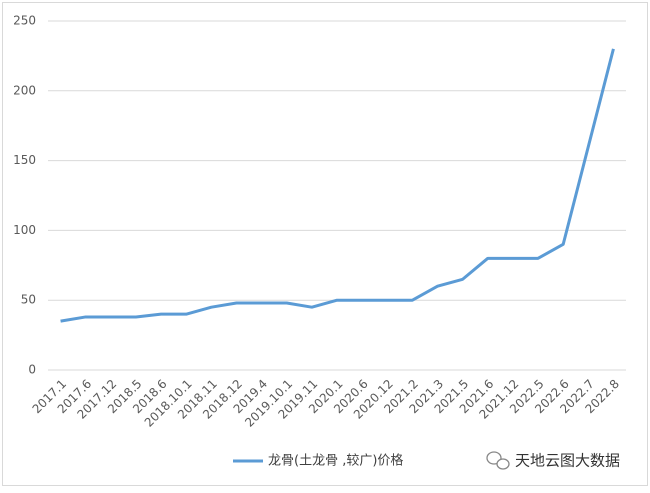 The image size is (650, 493). Describe the element at coordinates (335, 461) in the screenshot. I see `legend-label: 龙骨(土龙骨 ,较广)价格` at that location.